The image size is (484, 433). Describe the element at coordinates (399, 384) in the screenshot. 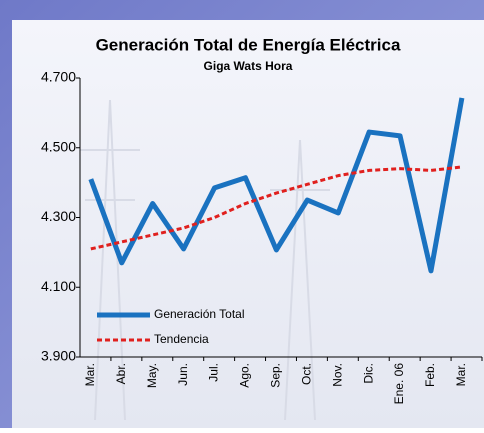

I see `x-tick-label: Ene. 06` at that location.